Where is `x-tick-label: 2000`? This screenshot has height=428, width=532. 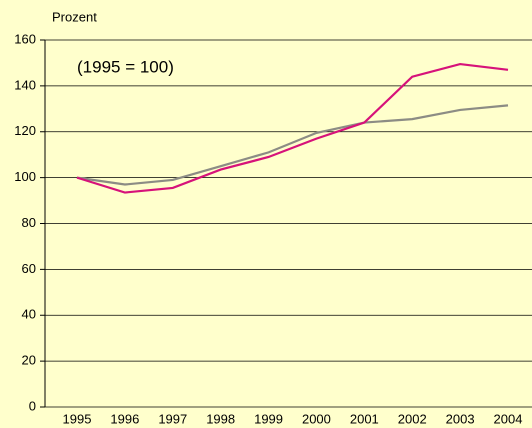
x-tick-label: 2000 is located at coordinates (316, 418).